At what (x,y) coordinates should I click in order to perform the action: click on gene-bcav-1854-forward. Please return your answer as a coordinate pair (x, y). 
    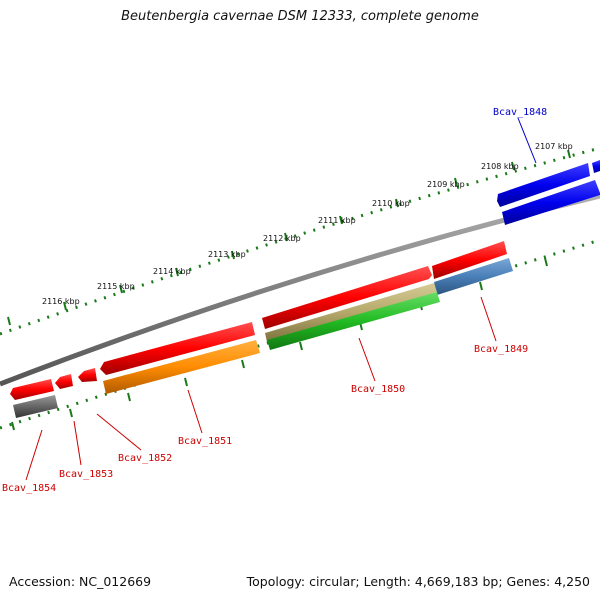
    Looking at the image, I should click on (32, 389).